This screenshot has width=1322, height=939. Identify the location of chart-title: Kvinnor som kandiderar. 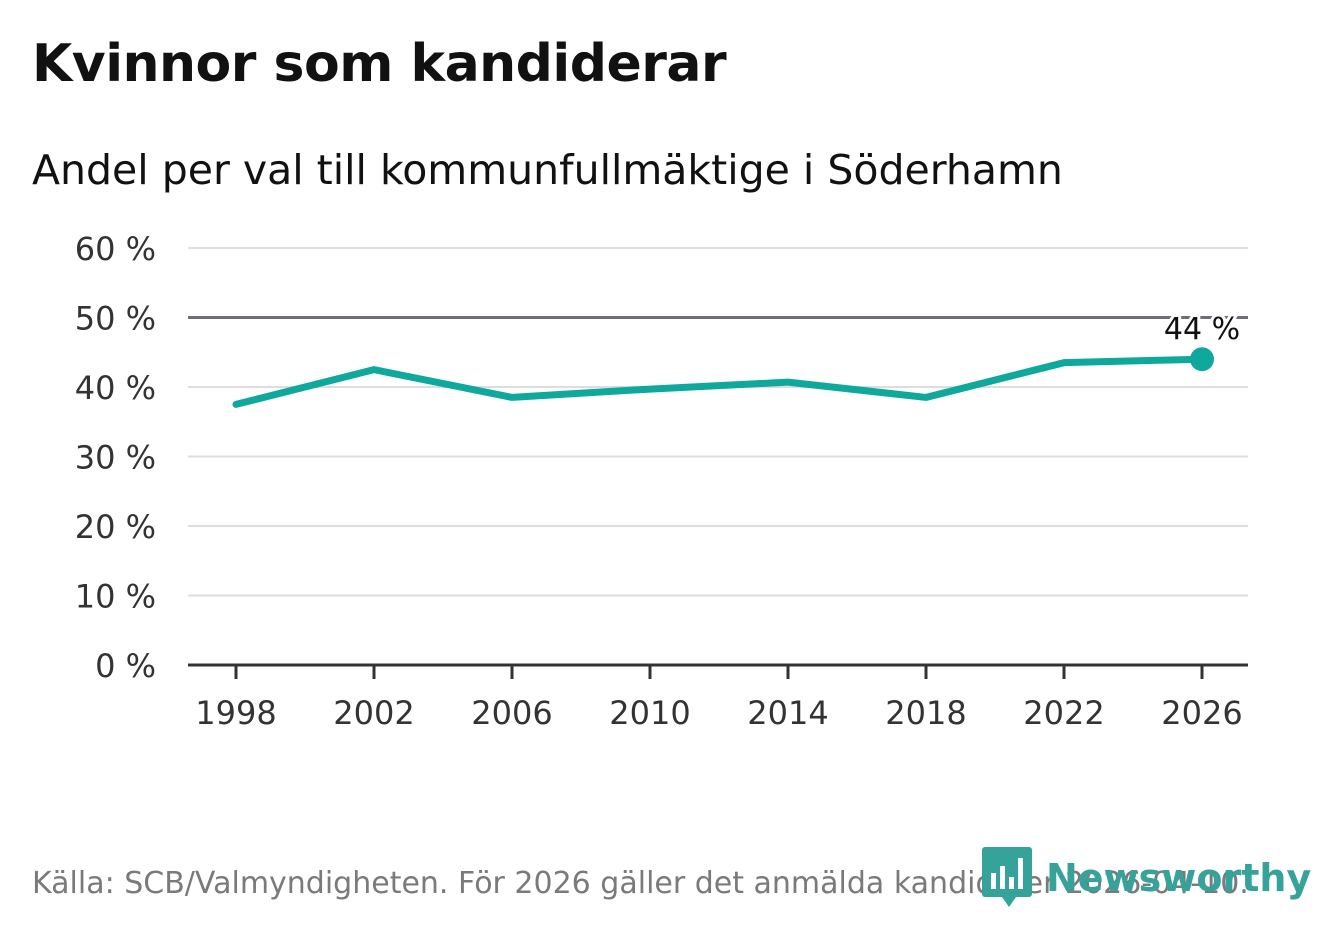
(379, 64).